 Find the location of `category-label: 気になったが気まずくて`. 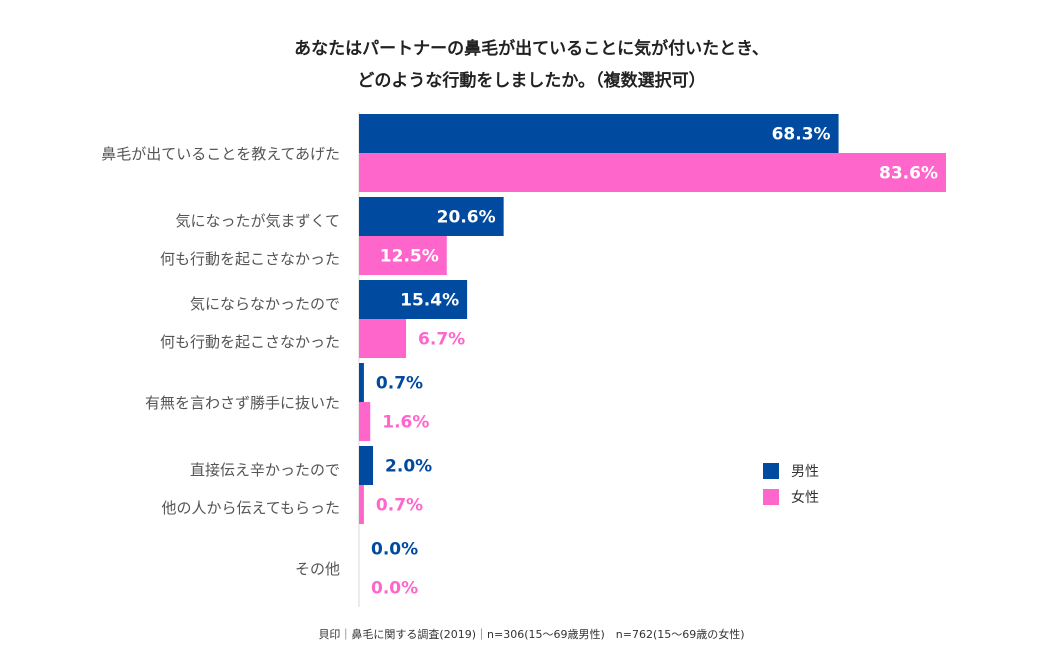

category-label: 気になったが気まずくて is located at coordinates (257, 221).